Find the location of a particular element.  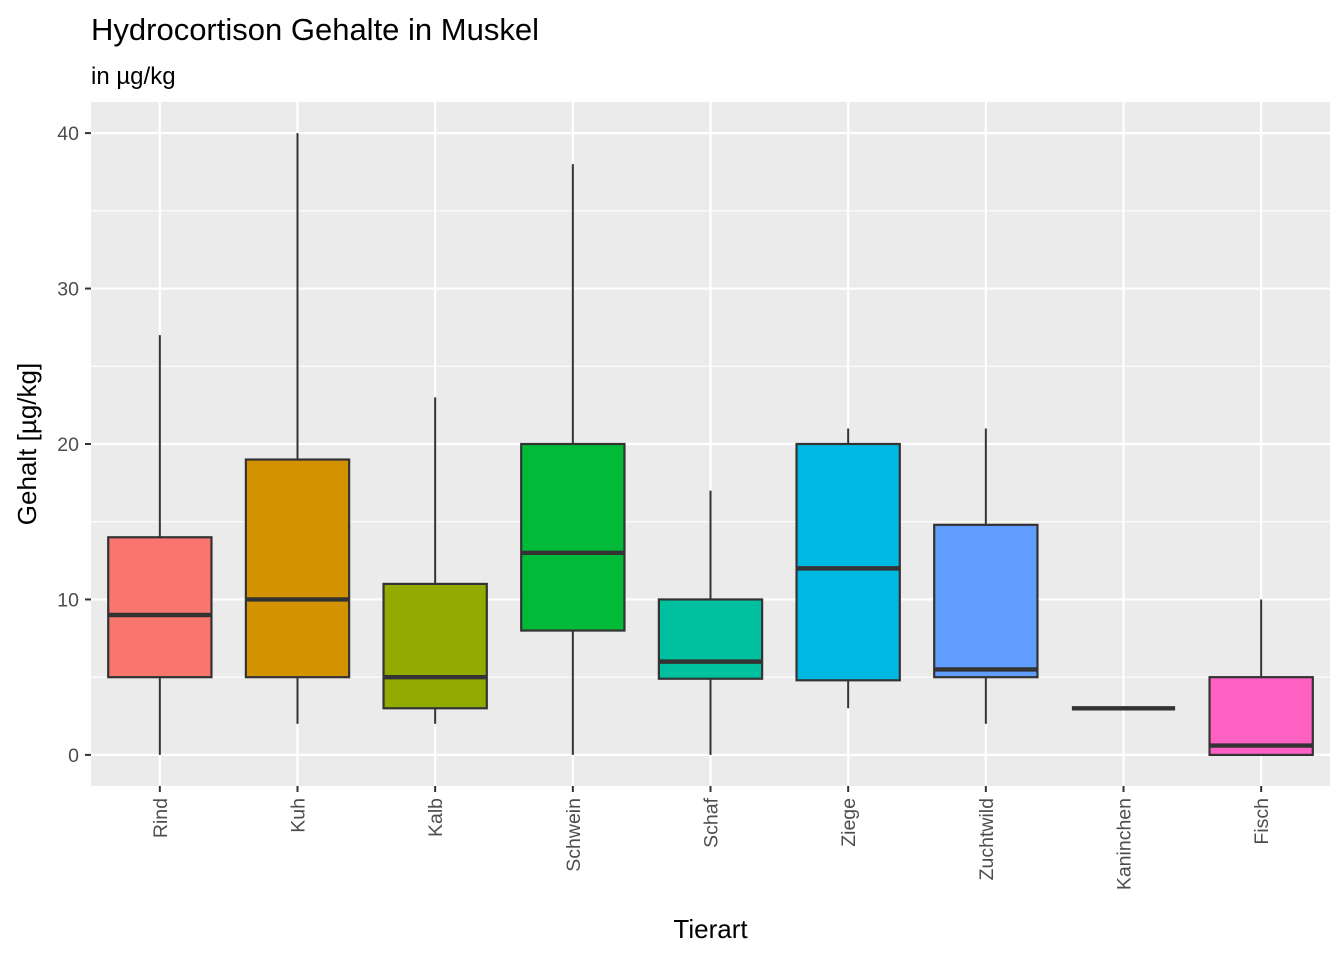

x-tick-label: Kalb is located at coordinates (436, 817).